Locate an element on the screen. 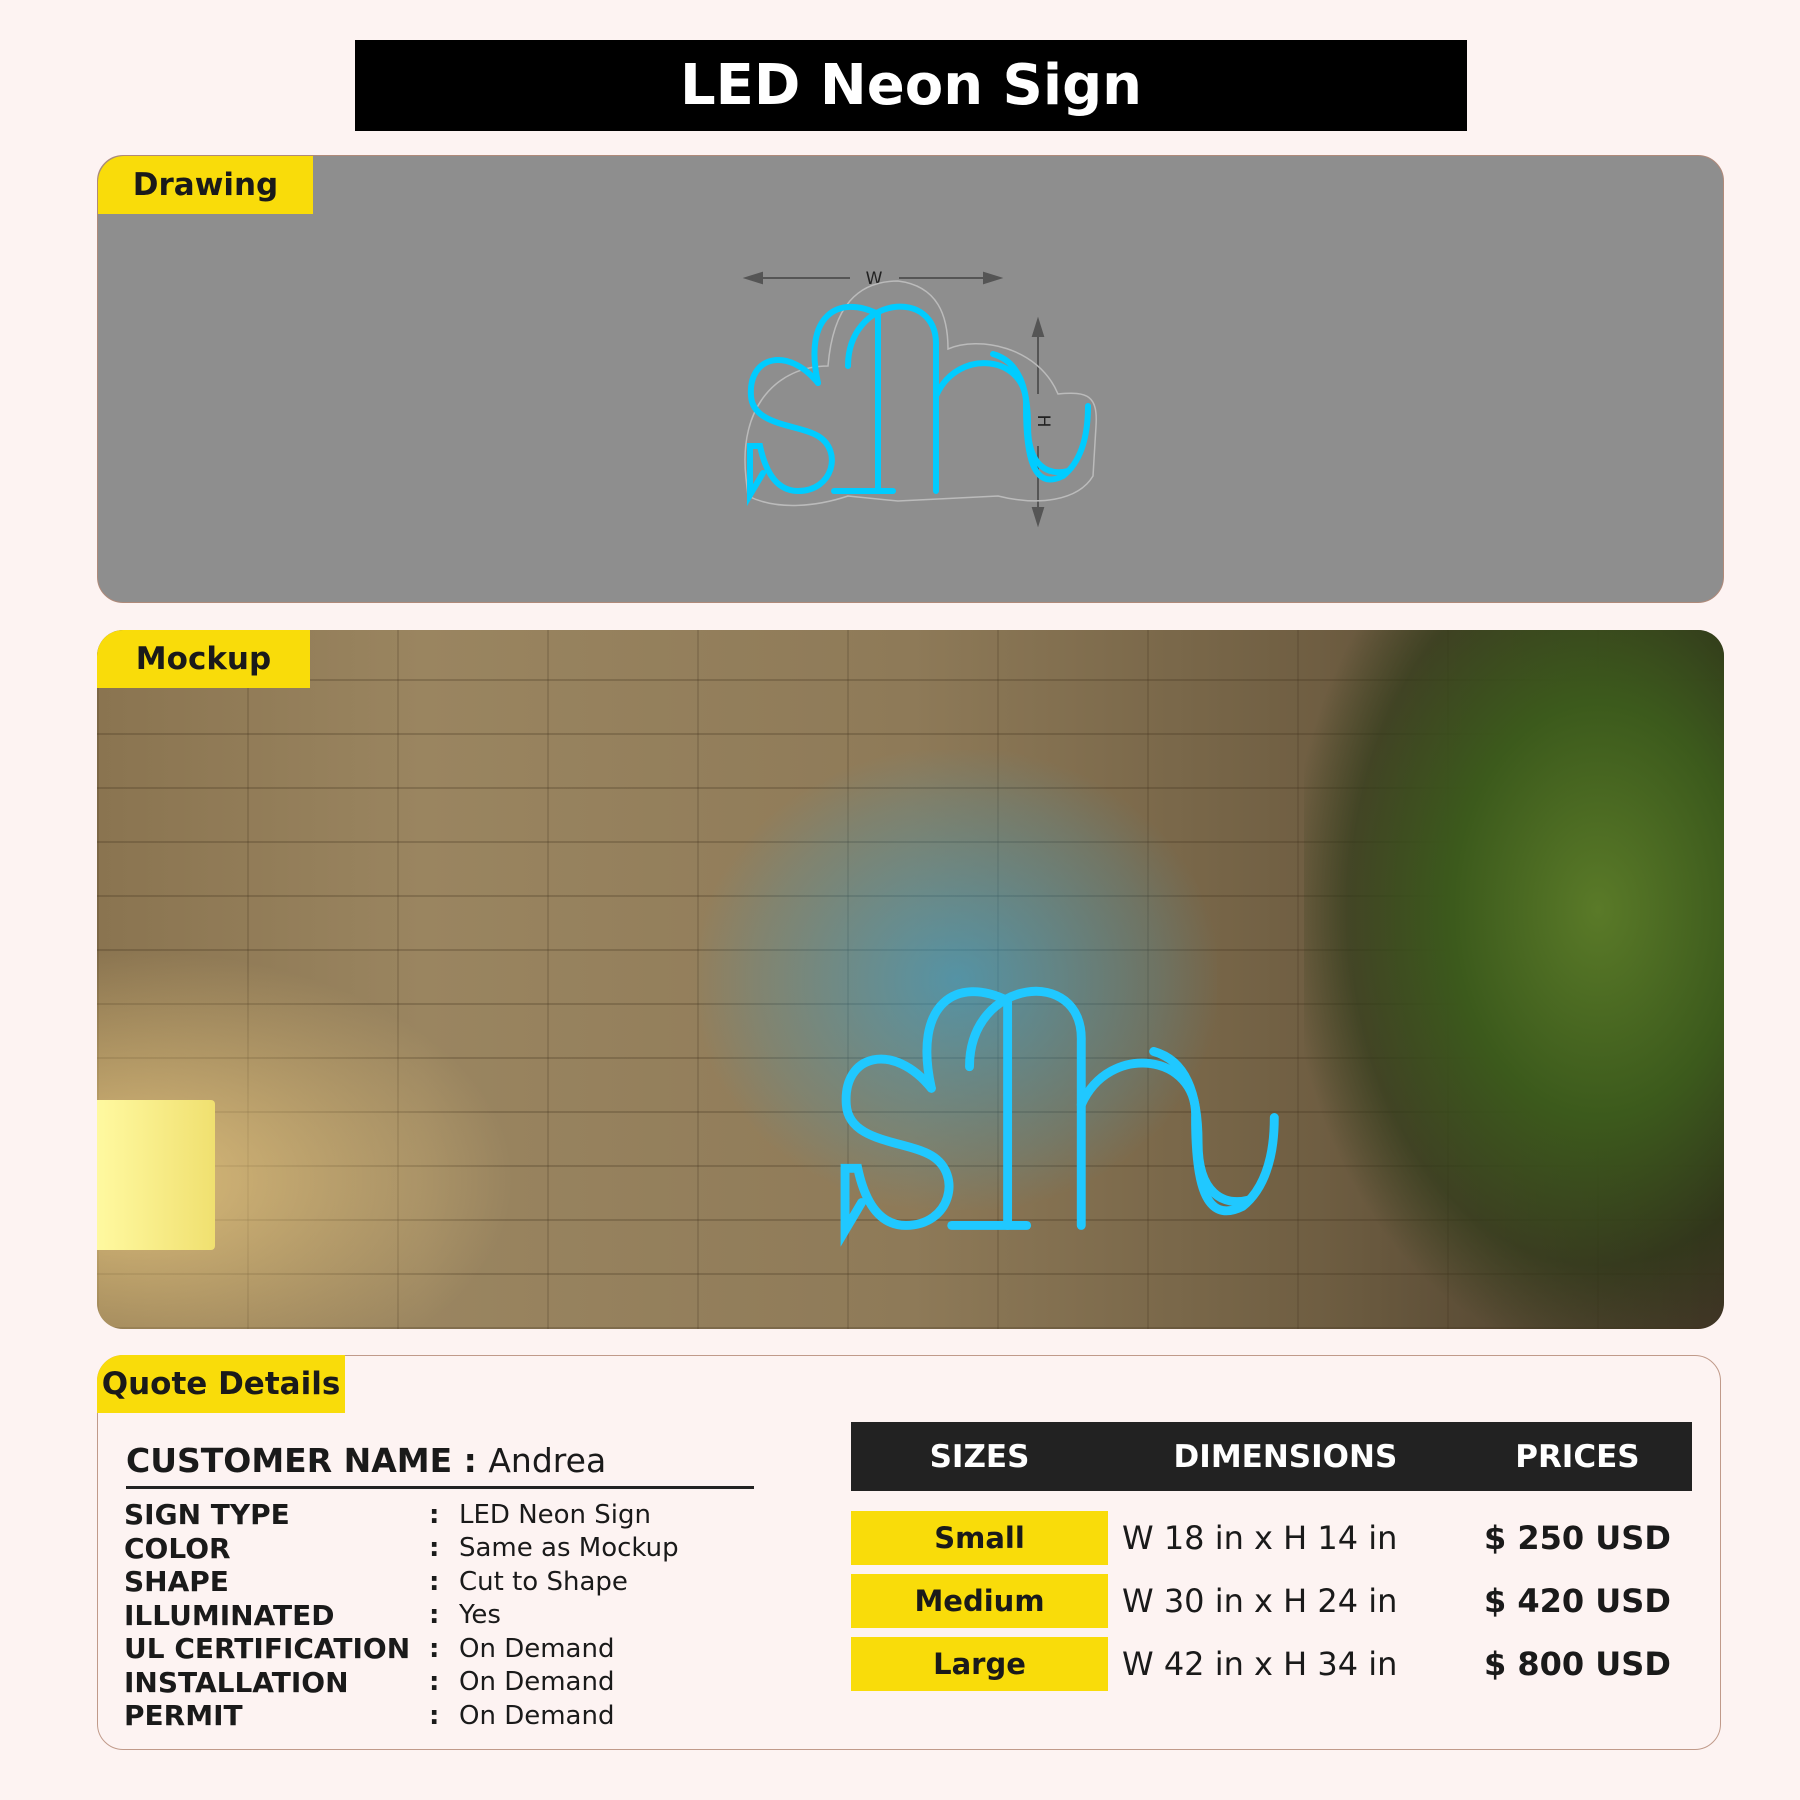  table-row: Small W 18 in x H 14 in $ 250 USD is located at coordinates (1271, 1538).